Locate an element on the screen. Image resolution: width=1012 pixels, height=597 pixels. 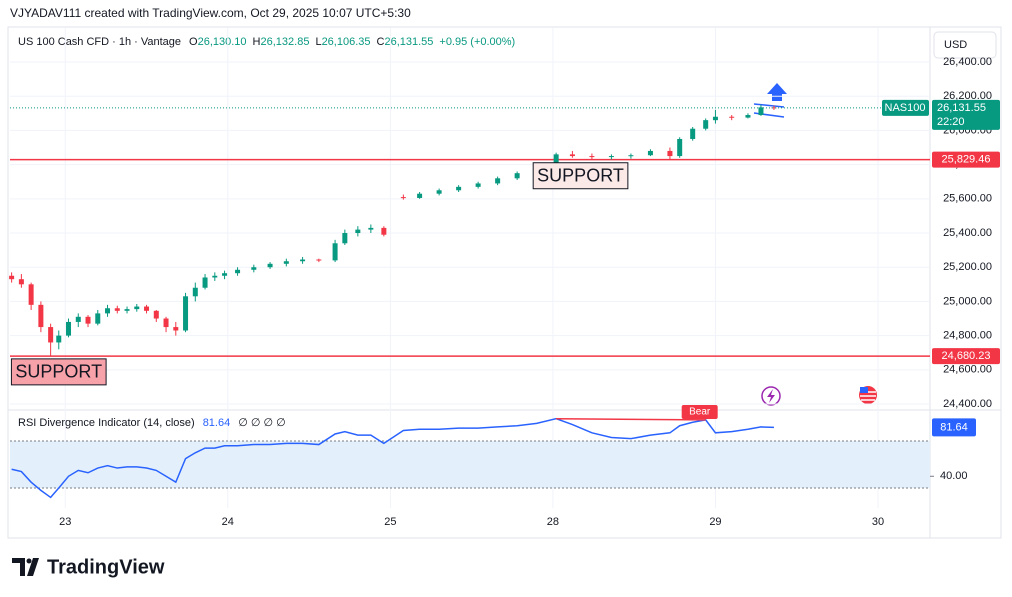
x-tick-label: 30 is located at coordinates (878, 522).